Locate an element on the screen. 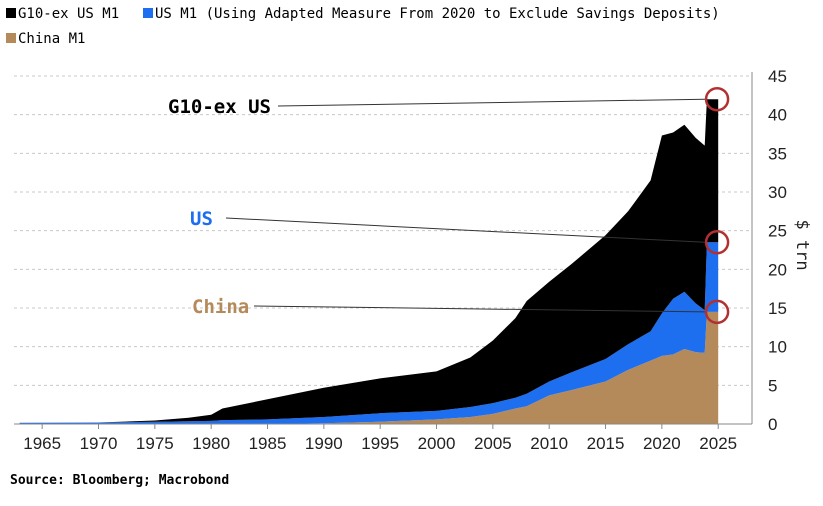 The height and width of the screenshot is (506, 823). y-tick-10: 10 is located at coordinates (777, 347).